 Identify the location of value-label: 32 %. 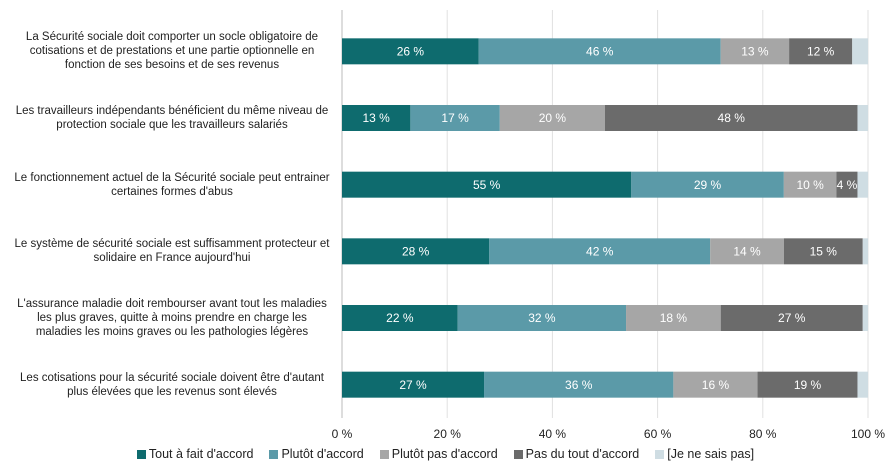
(542, 318).